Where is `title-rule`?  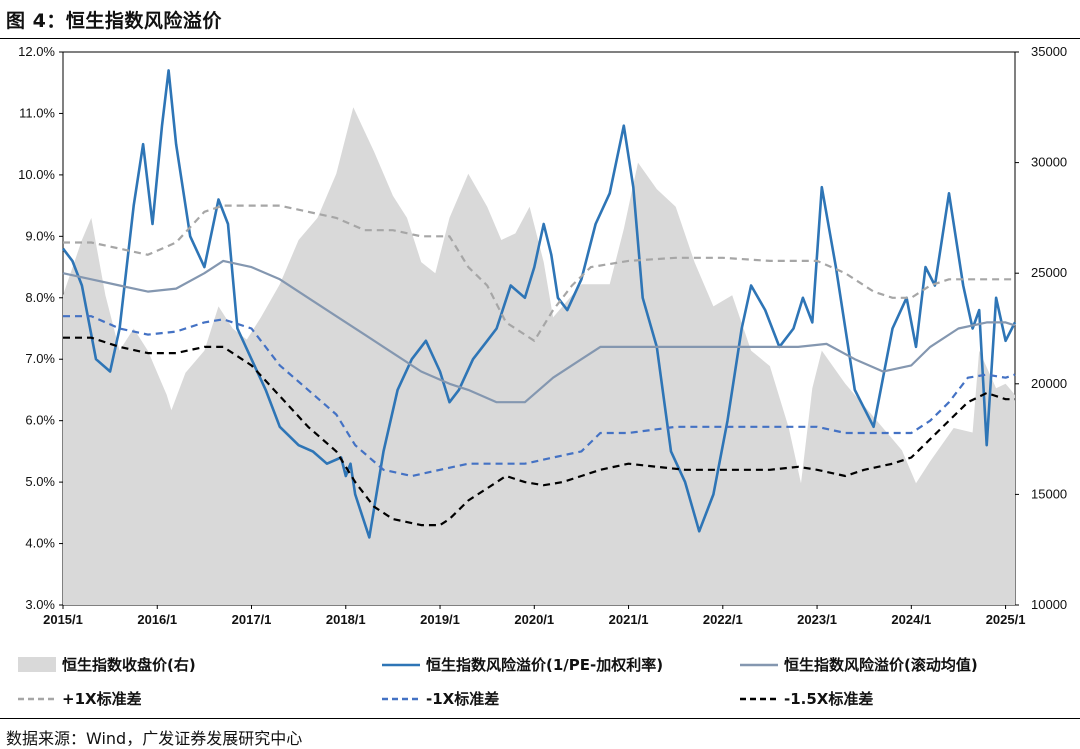
title-rule is located at coordinates (540, 38).